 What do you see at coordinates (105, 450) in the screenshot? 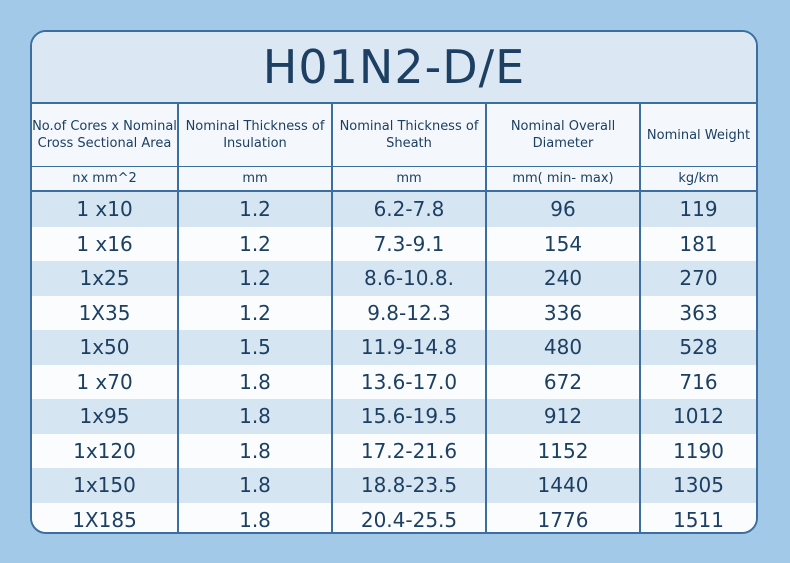
I see `table-cell: 1x120` at bounding box center [105, 450].